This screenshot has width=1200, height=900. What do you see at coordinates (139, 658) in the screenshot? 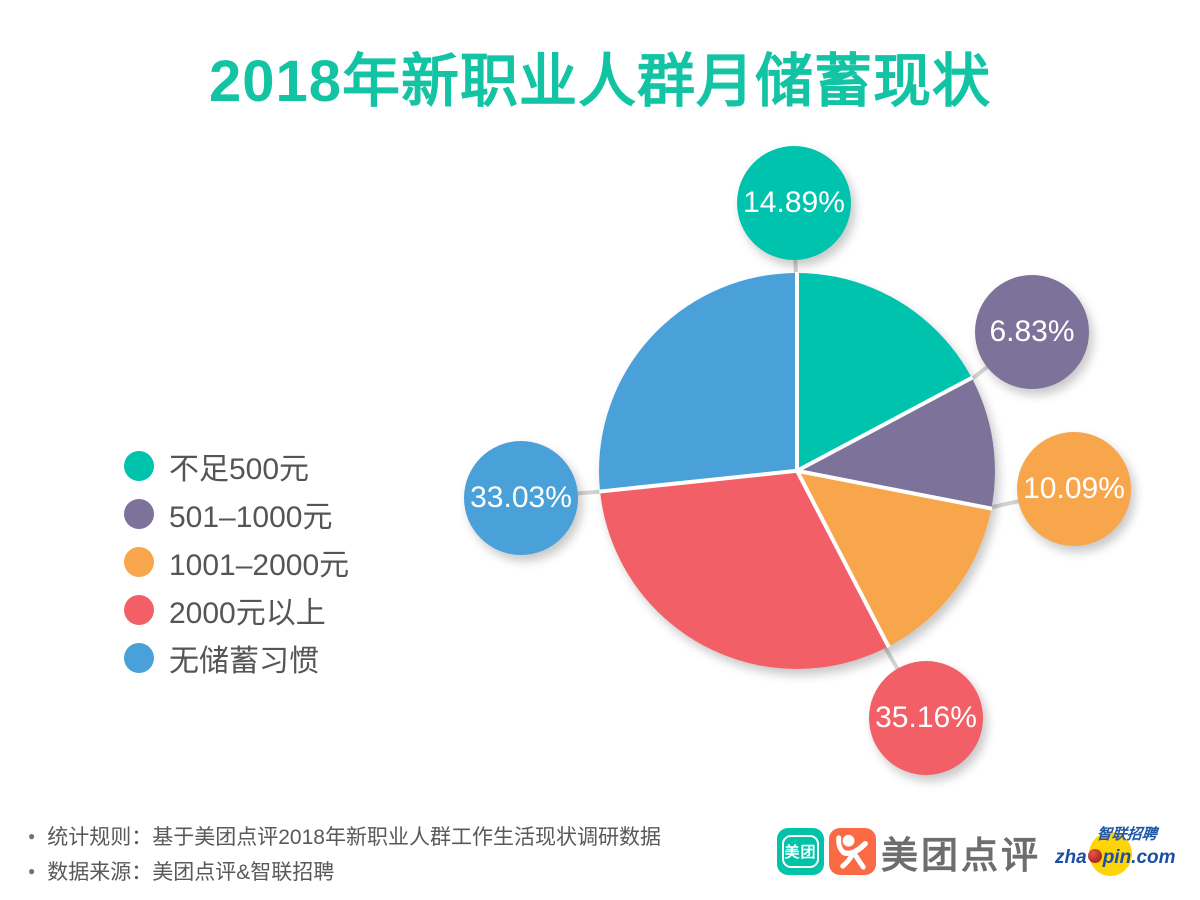
I see `legend-swatch-blue-icon` at bounding box center [139, 658].